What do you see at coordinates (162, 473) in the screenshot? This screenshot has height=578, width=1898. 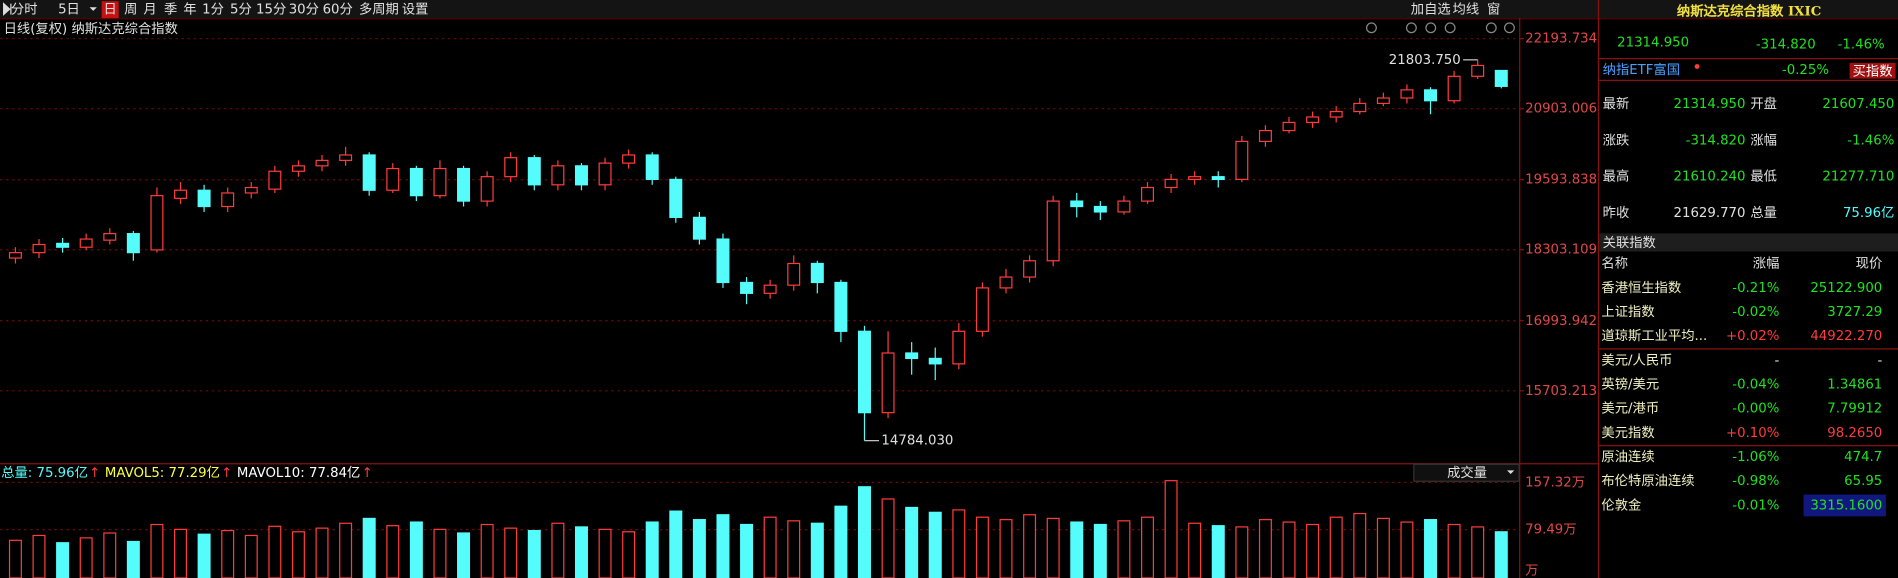 I see `legend-label: MAVOL5: 77.29亿` at bounding box center [162, 473].